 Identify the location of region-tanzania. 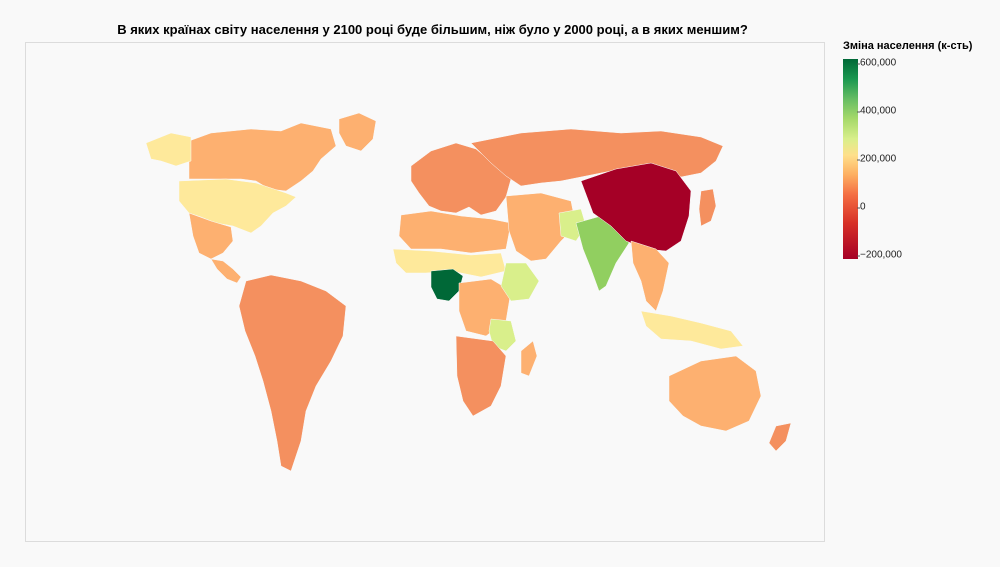
(502, 335).